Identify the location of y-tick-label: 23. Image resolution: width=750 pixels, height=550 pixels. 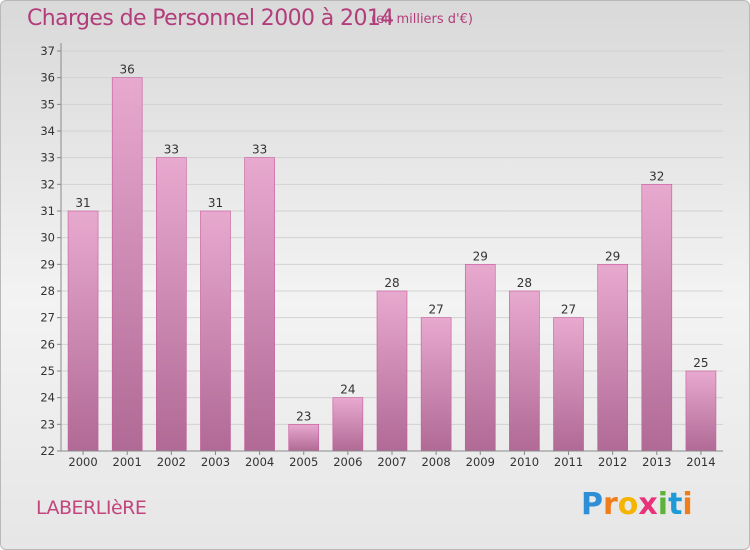
(47, 424).